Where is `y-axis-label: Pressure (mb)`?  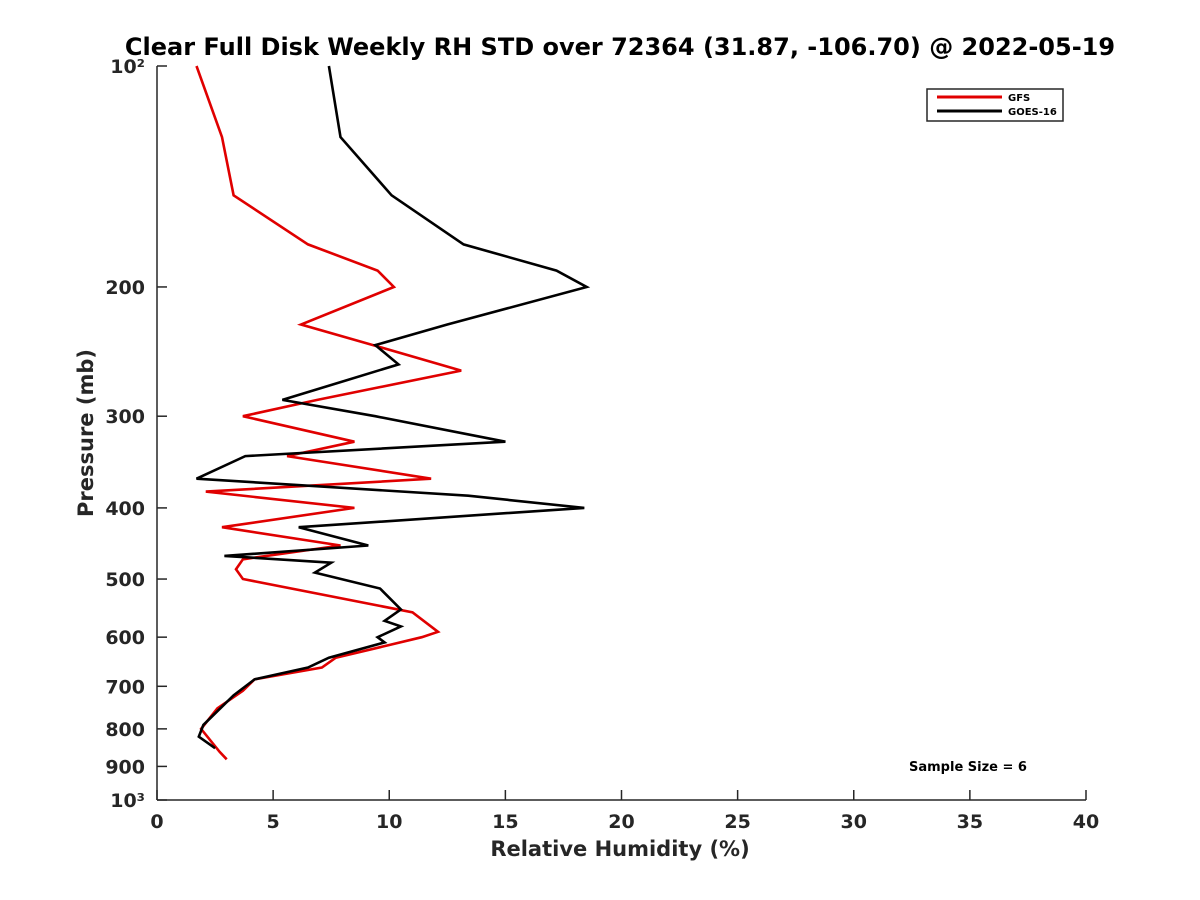
y-axis-label: Pressure (mb) is located at coordinates (86, 433).